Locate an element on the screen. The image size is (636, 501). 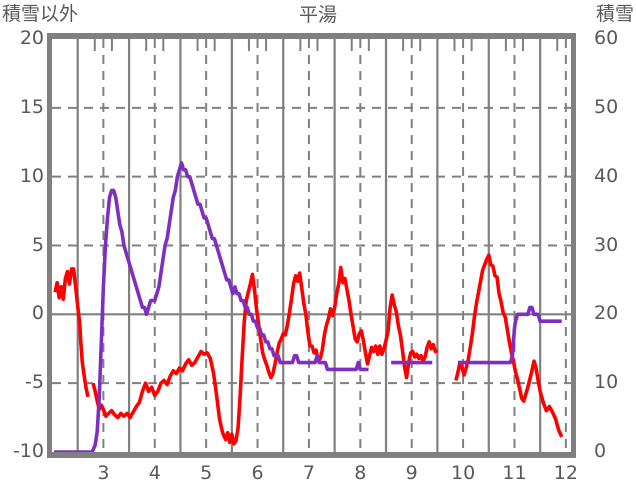
x-tick: 11 is located at coordinates (514, 473).